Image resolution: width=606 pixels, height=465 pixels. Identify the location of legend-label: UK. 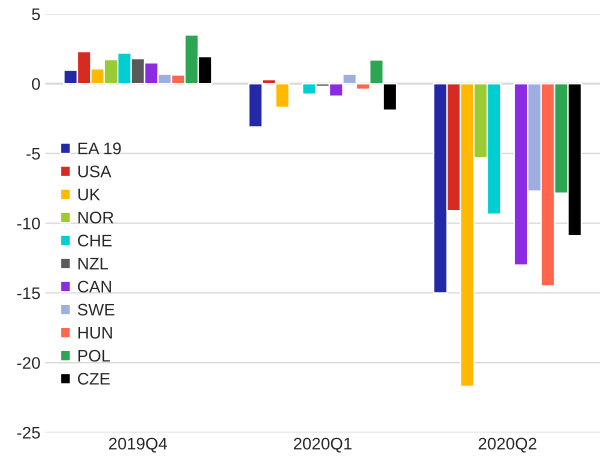
(89, 194).